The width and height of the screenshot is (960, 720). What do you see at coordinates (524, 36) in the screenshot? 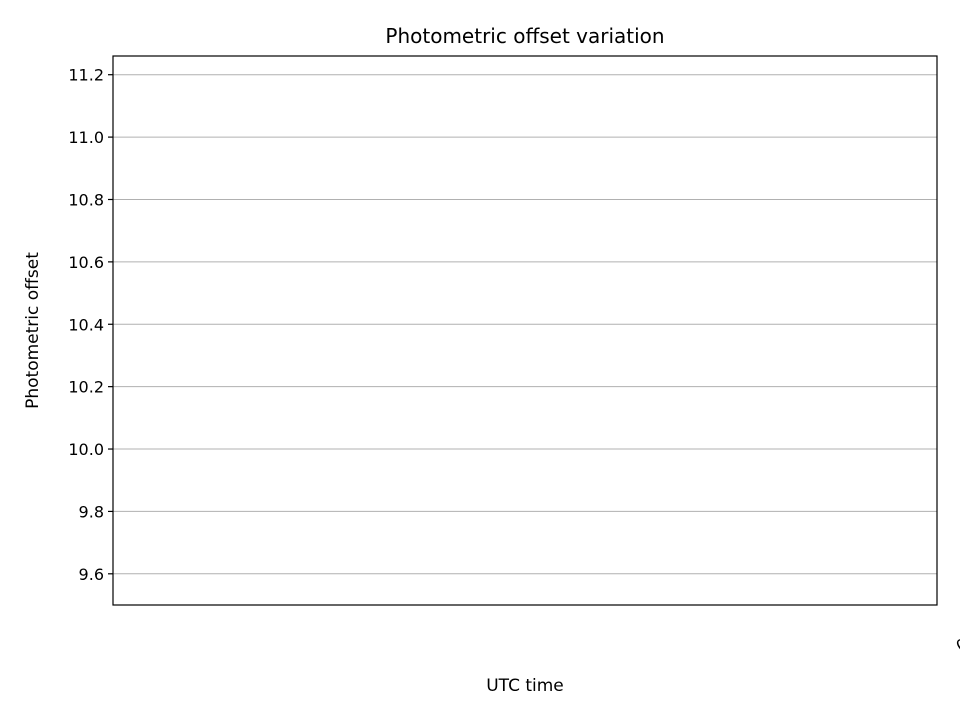
I see `chart-title: Photometric offset variation` at bounding box center [524, 36].